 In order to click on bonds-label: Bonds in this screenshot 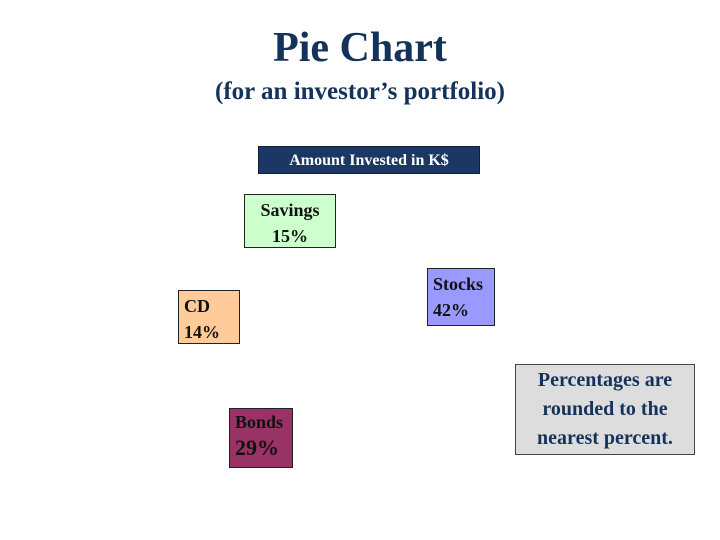, I will do `click(259, 422)`.